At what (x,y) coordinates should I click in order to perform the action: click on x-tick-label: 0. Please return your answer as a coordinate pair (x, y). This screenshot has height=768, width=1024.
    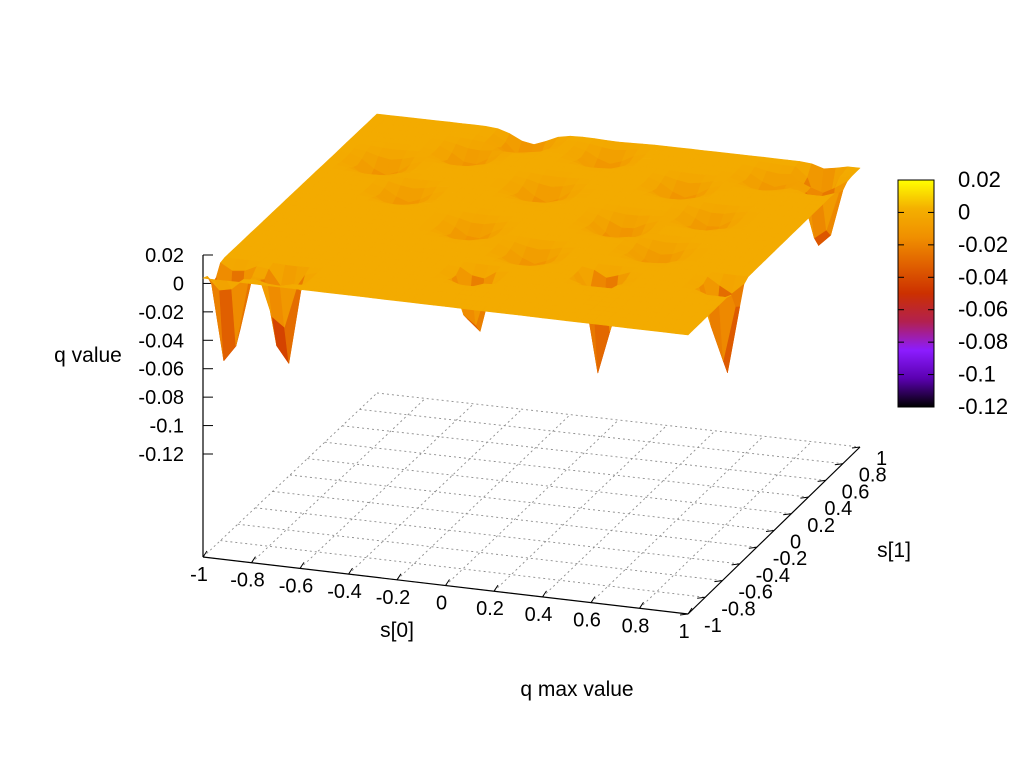
    Looking at the image, I should click on (441, 604).